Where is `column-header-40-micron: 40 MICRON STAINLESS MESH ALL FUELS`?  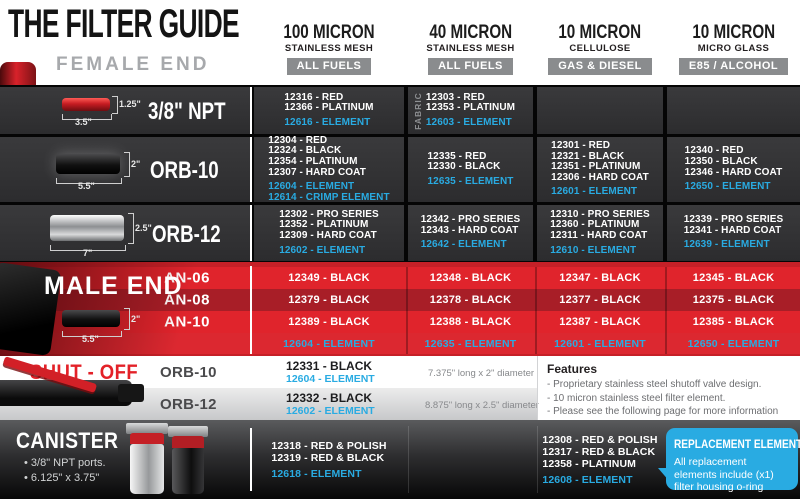
column-header-40-micron: 40 MICRON STAINLESS MESH ALL FUELS is located at coordinates (470, 49).